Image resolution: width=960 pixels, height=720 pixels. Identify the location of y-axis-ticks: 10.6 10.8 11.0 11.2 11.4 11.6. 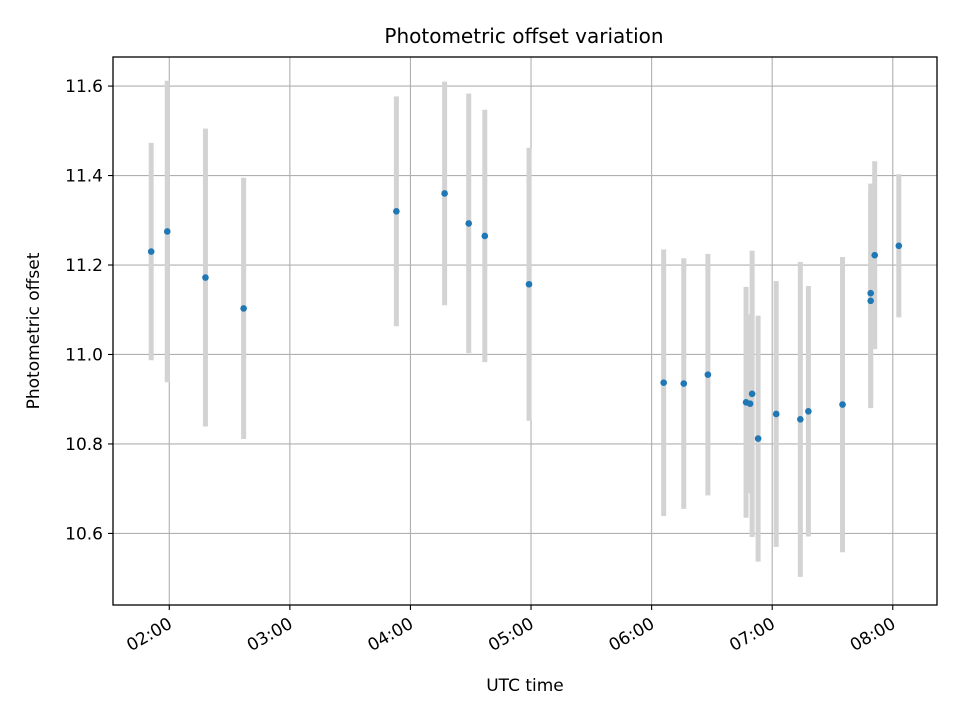
(89, 310).